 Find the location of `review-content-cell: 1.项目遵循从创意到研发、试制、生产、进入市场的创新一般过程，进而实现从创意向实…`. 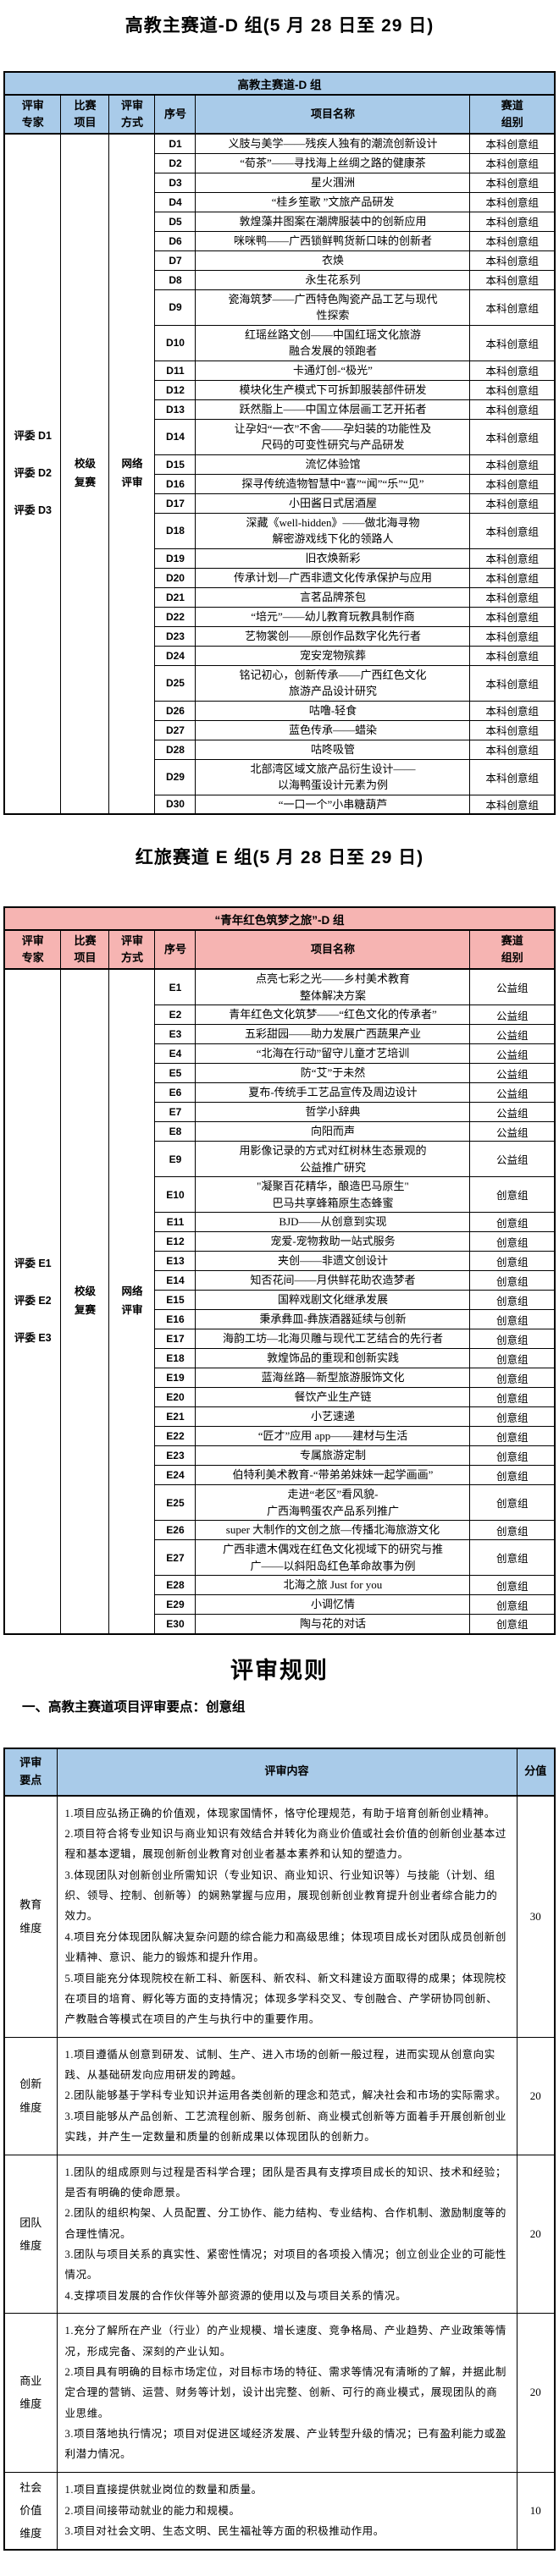

review-content-cell: 1.项目遵循从创意到研发、试制、生产、进入市场的创新一般过程，进而实现从创意向实… is located at coordinates (286, 2095).